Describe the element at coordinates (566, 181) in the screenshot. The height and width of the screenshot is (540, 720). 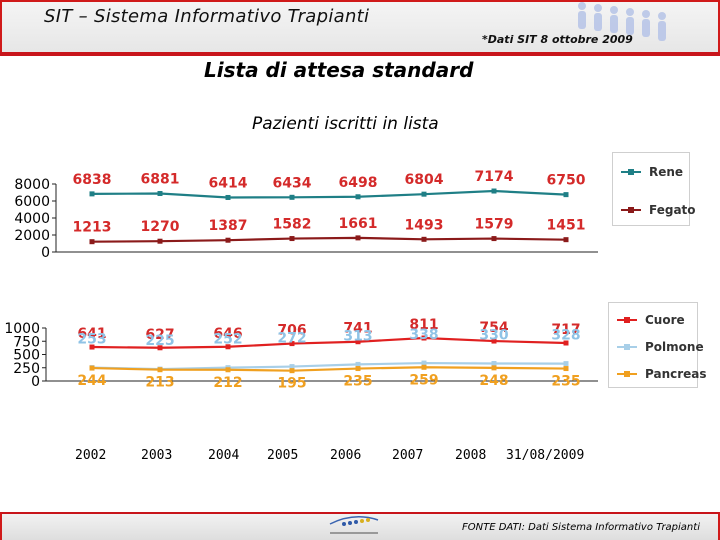
I see `data-label-rene: 6750` at that location.